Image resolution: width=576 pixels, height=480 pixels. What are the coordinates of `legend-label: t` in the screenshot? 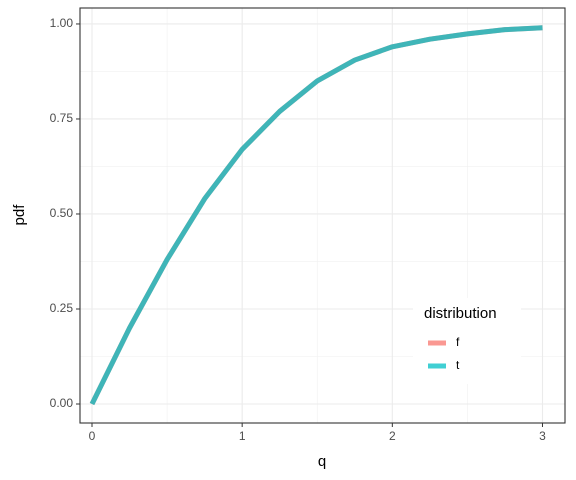 It's located at (458, 365).